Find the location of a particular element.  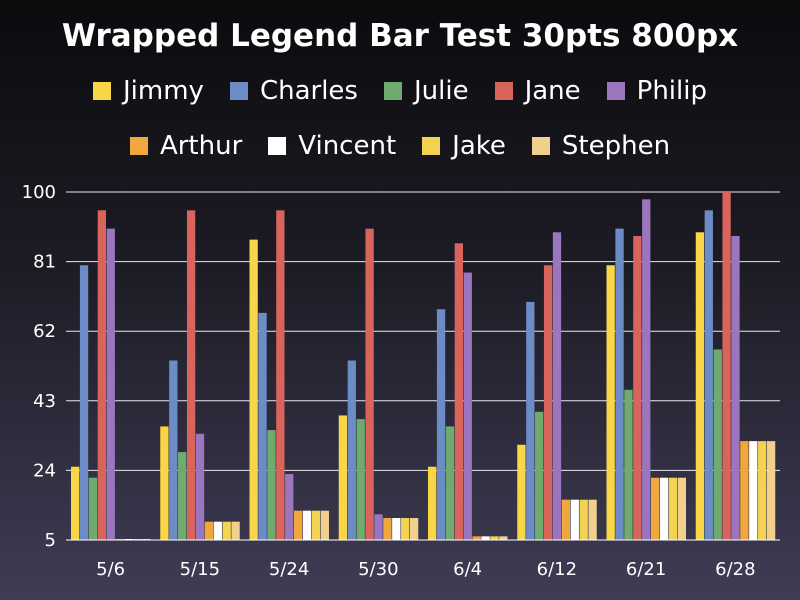

y-tick-label: 43 is located at coordinates (44, 401).